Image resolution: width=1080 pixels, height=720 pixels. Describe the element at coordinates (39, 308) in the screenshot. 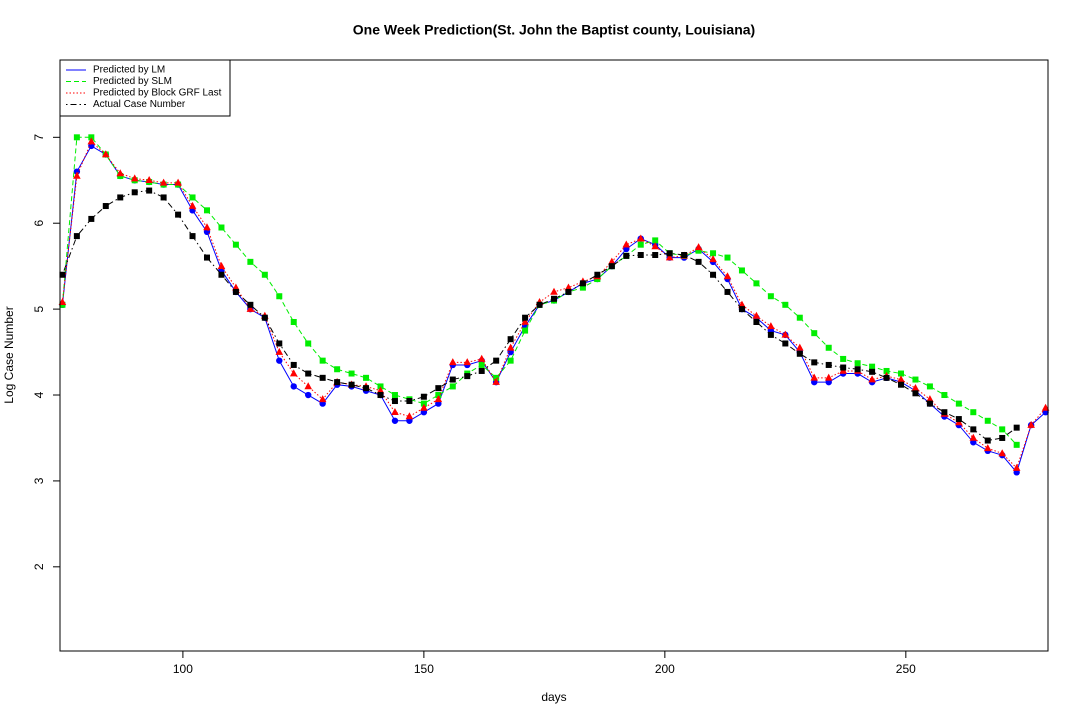

I see `y-tick-label: 5` at that location.